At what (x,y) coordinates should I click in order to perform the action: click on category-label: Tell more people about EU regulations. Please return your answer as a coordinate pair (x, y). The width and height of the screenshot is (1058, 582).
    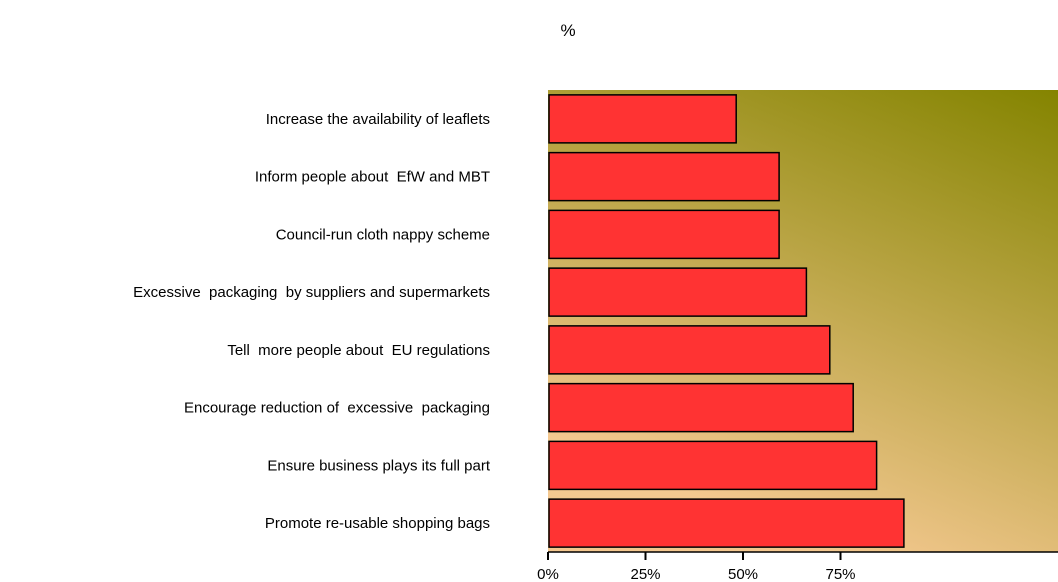
    Looking at the image, I should click on (358, 350).